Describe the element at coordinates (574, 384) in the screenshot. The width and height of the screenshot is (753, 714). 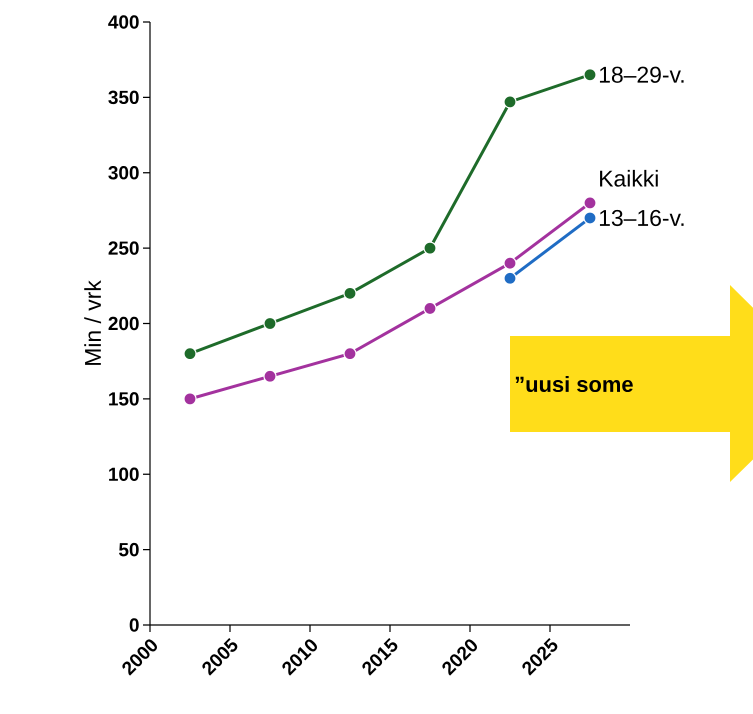
I see `annotation: ”uusi some` at that location.